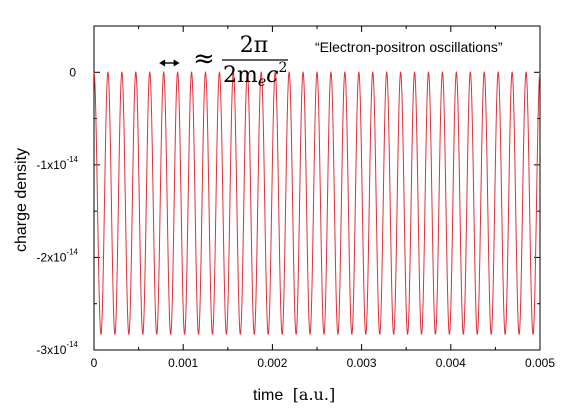 The width and height of the screenshot is (577, 410). What do you see at coordinates (57, 348) in the screenshot?
I see `y-tick-label: -3x10⁻¹⁴` at bounding box center [57, 348].